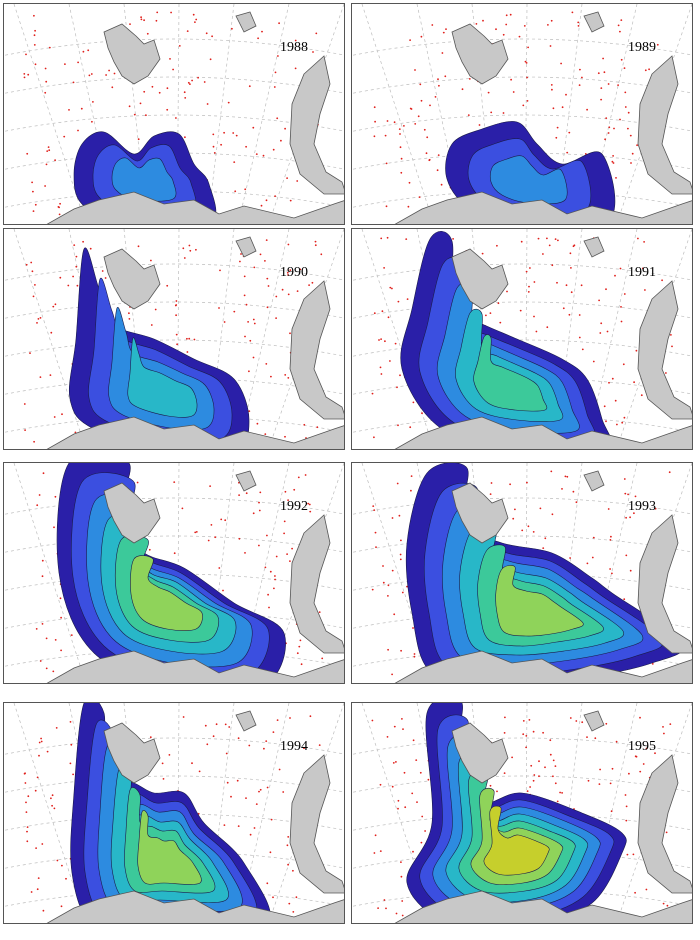  What do you see at coordinates (594, 721) in the screenshot?
I see `franz-josef-land` at bounding box center [594, 721].